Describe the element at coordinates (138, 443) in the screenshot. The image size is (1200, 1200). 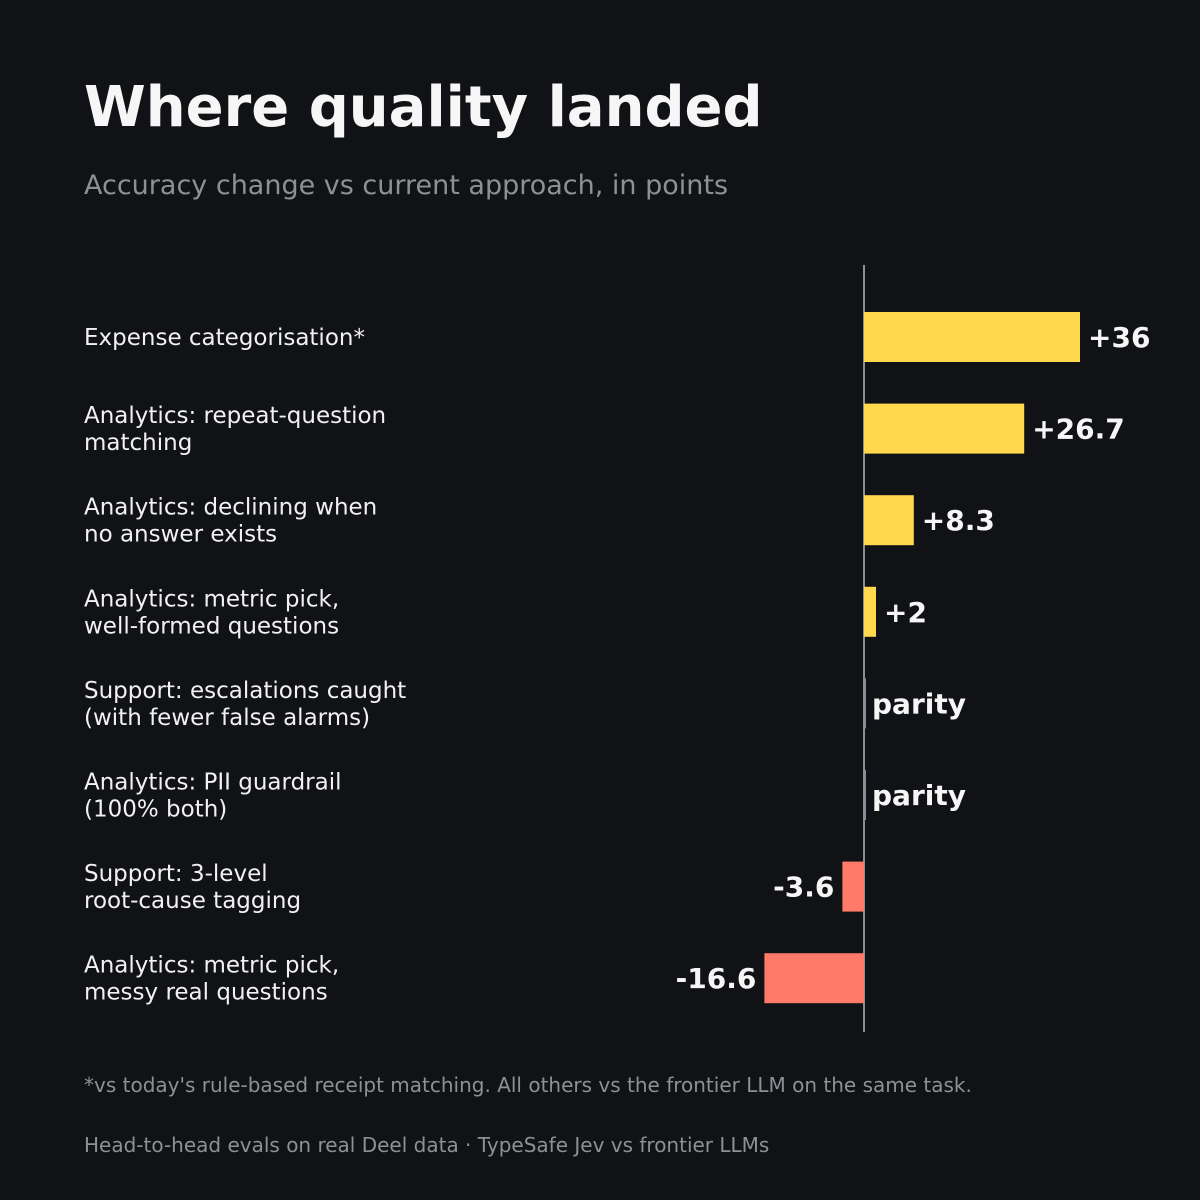
I see `category-label-line: matching` at that location.